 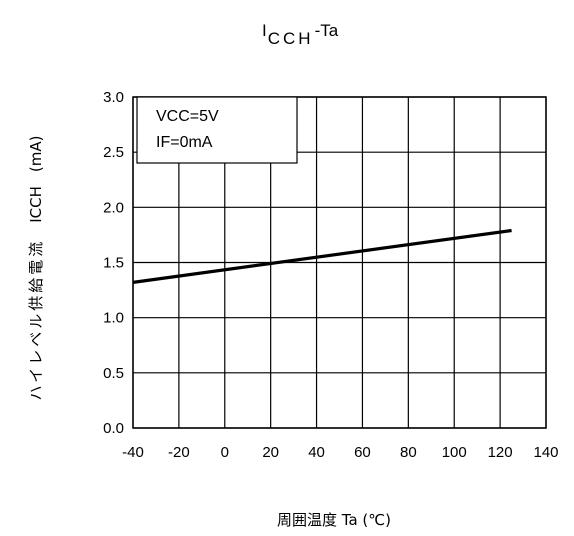 What do you see at coordinates (270, 452) in the screenshot?
I see `x-tick-label: 20` at bounding box center [270, 452].